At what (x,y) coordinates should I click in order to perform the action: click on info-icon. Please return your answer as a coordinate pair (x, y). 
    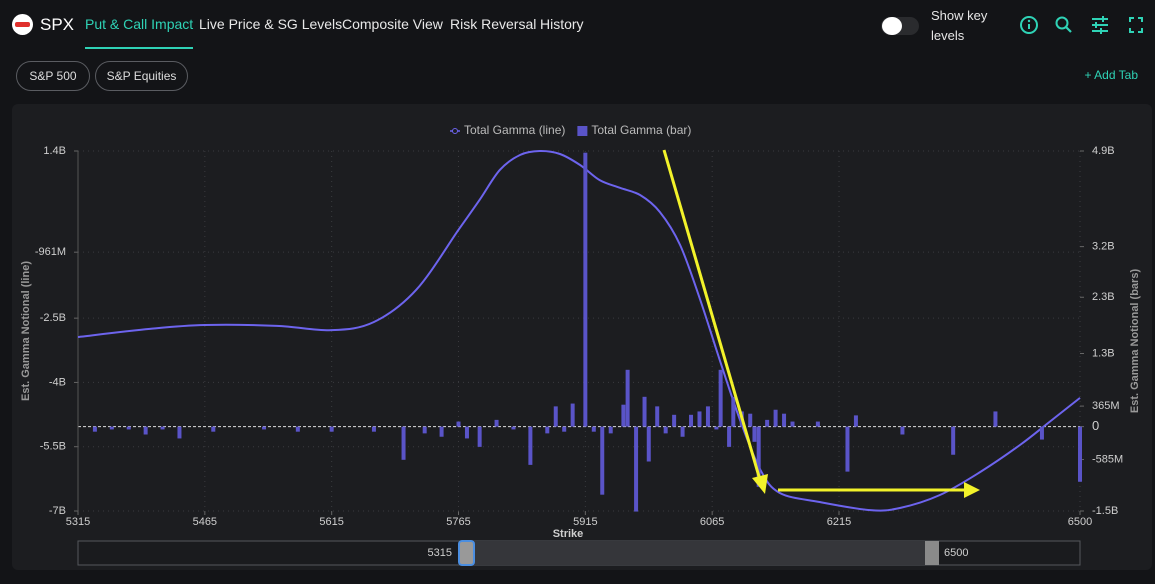
    Looking at the image, I should click on (1029, 25).